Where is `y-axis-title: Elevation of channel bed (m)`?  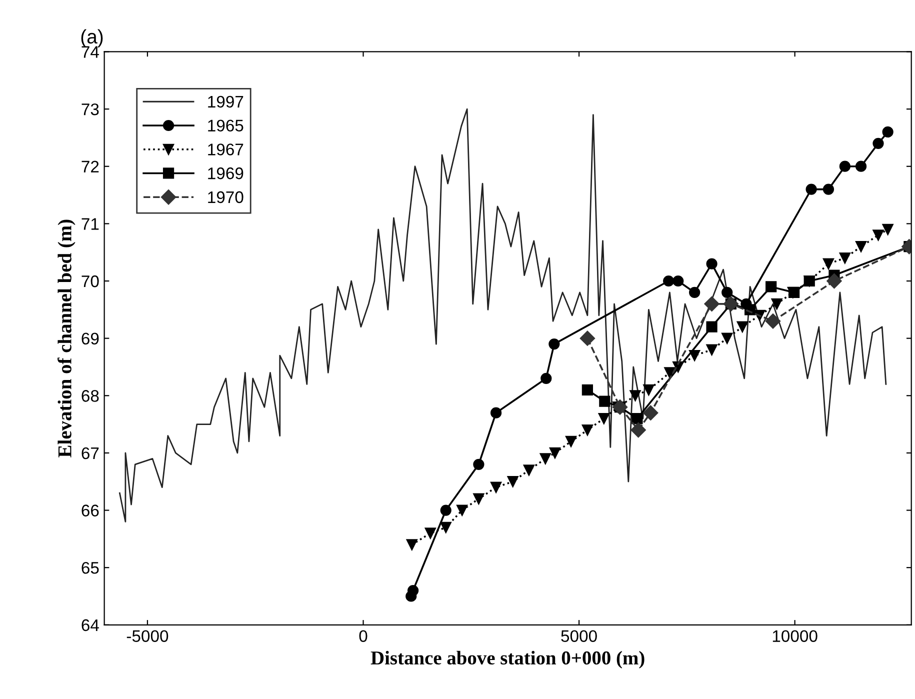 y-axis-title: Elevation of channel bed (m) is located at coordinates (67, 339).